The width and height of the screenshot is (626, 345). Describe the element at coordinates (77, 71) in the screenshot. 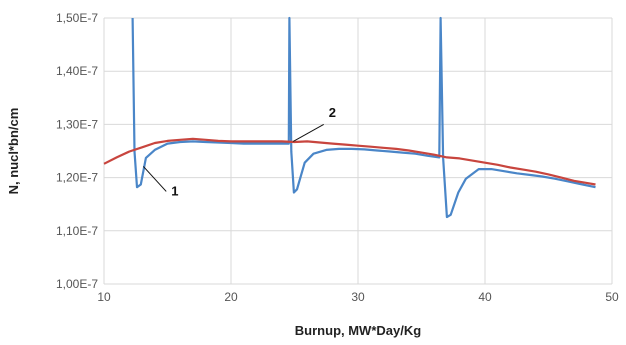

I see `y-tick-label: 1,40E-7` at that location.